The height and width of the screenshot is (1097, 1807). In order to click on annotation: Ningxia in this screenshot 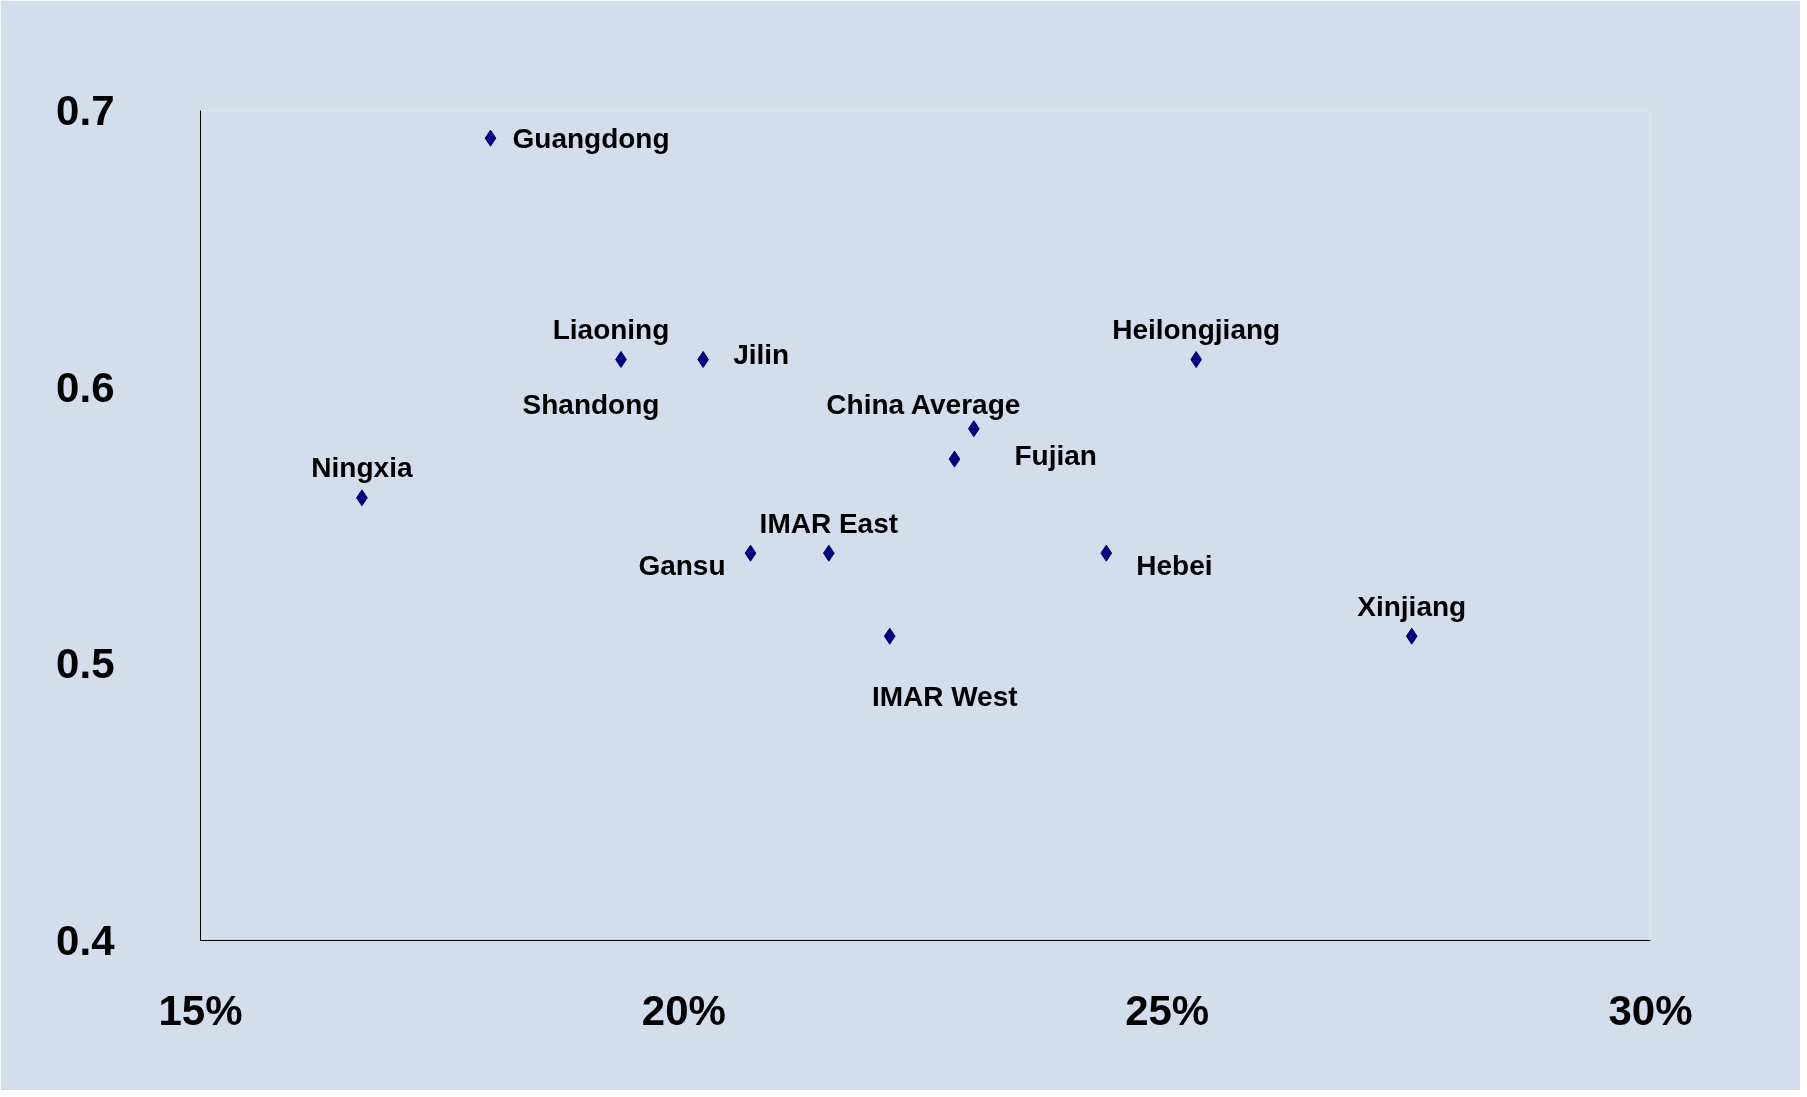, I will do `click(362, 468)`.